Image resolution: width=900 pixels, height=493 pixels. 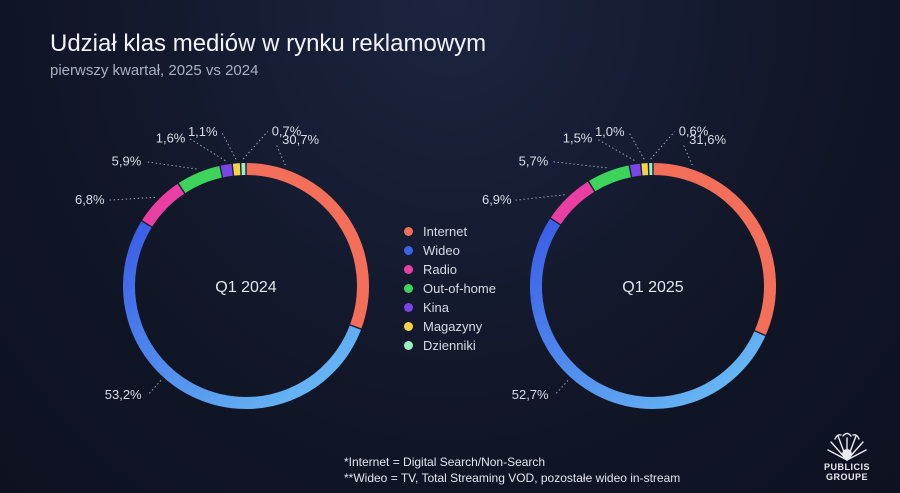 What do you see at coordinates (445, 231) in the screenshot?
I see `legend-label: Internet` at bounding box center [445, 231].